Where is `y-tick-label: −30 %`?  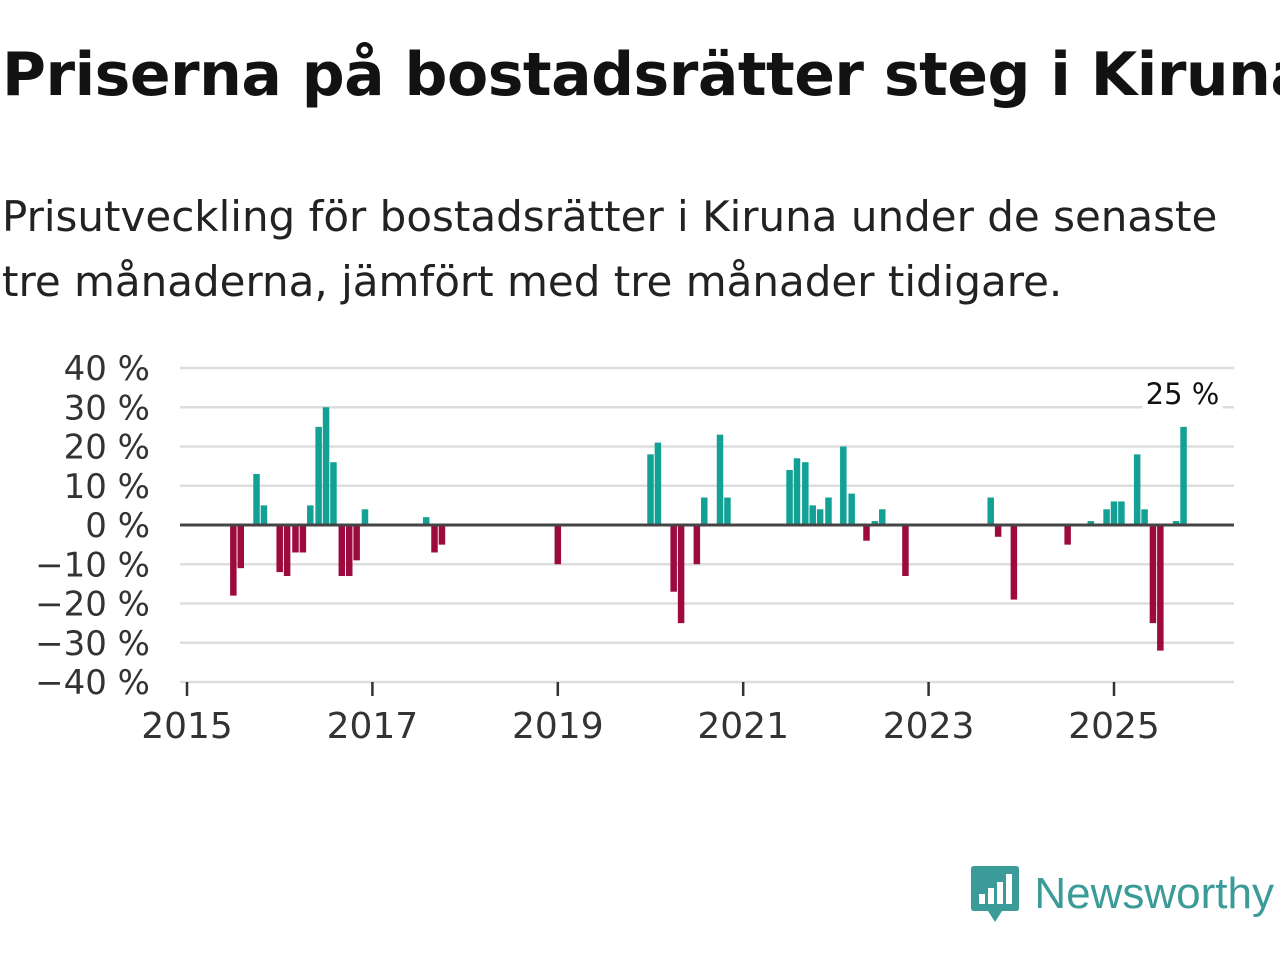
y-tick-label: −30 % is located at coordinates (92, 644).